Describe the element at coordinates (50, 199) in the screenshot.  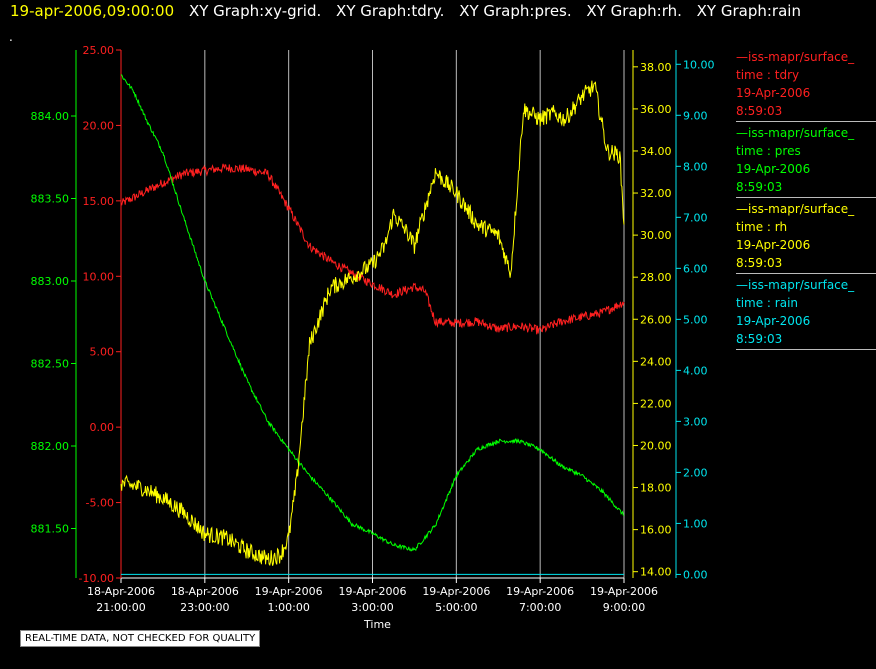
I see `y-tick-label-pres: 883.50` at that location.